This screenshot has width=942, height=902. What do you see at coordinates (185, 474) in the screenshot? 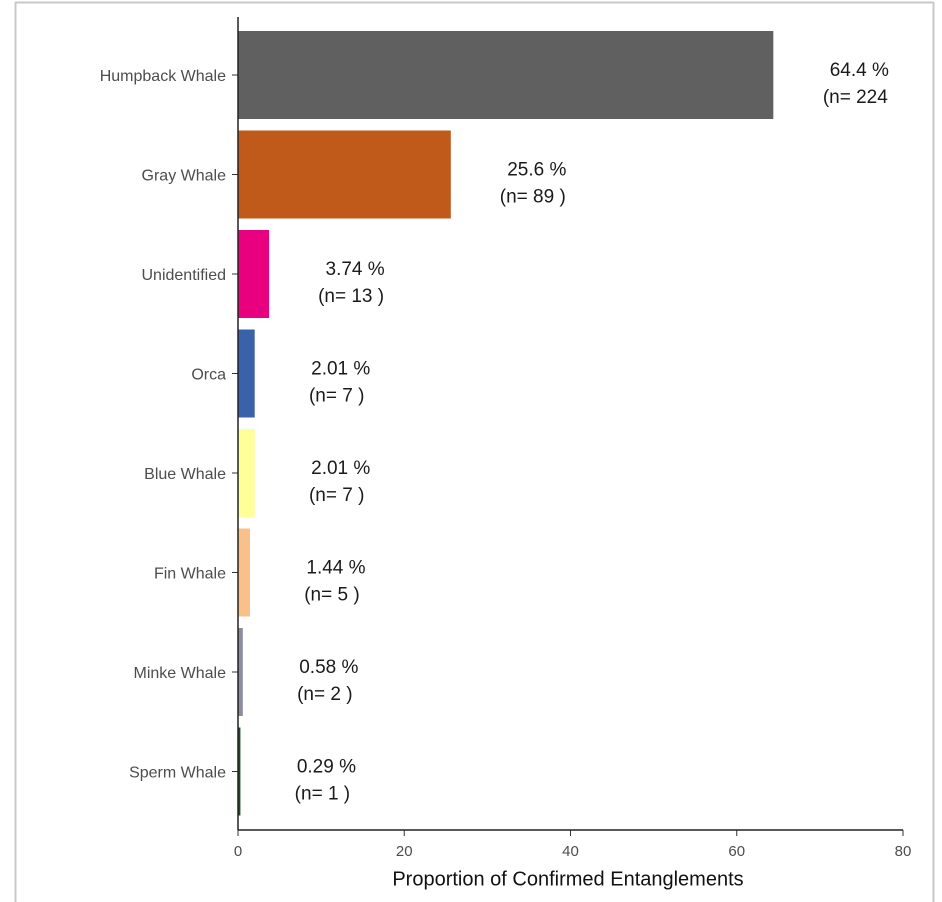
I see `y-tick-label: Blue Whale` at bounding box center [185, 474].